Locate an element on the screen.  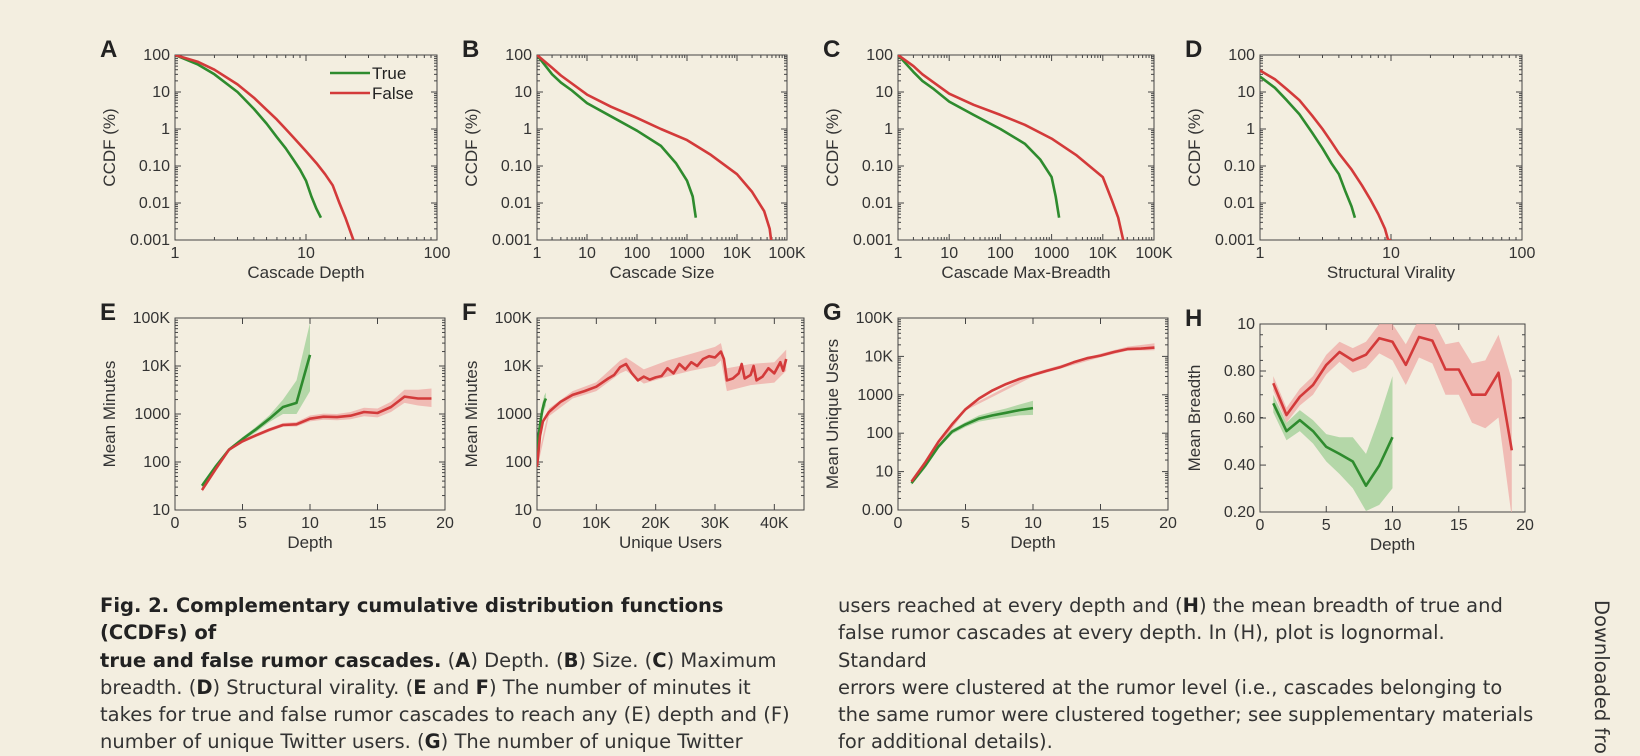
caption-text: ) The number of minutes it is located at coordinates (619, 687).